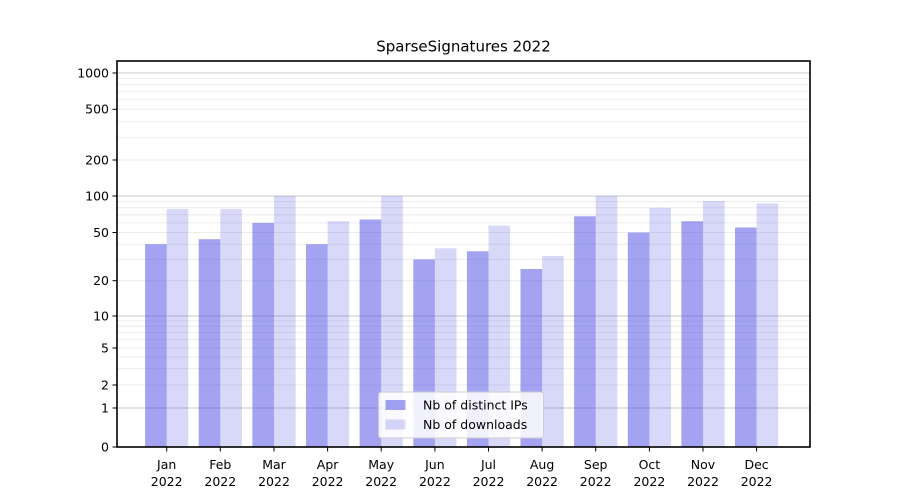 The width and height of the screenshot is (900, 500). I want to click on bar-nov-distinct-ips, so click(692, 334).